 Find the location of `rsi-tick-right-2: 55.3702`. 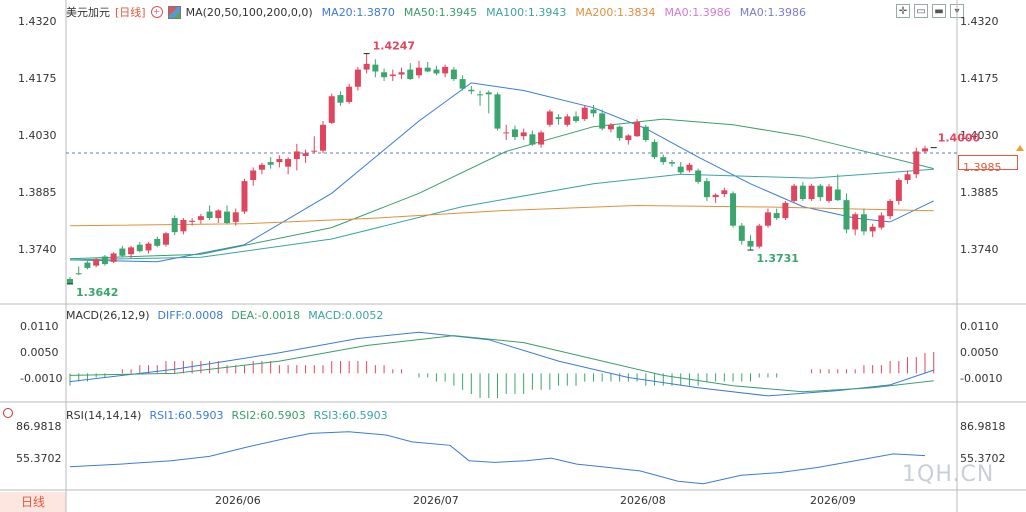

rsi-tick-right-2: 55.3702 is located at coordinates (983, 458).